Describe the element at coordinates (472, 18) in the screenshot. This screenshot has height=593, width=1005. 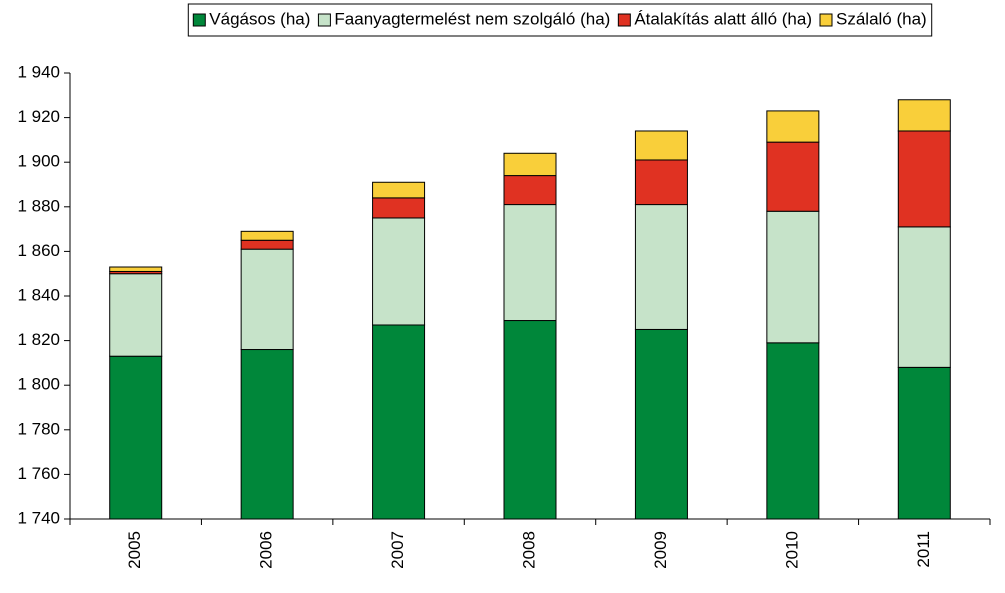
I see `legend-label: Faanyagtermelést nem szolgáló (ha)` at that location.